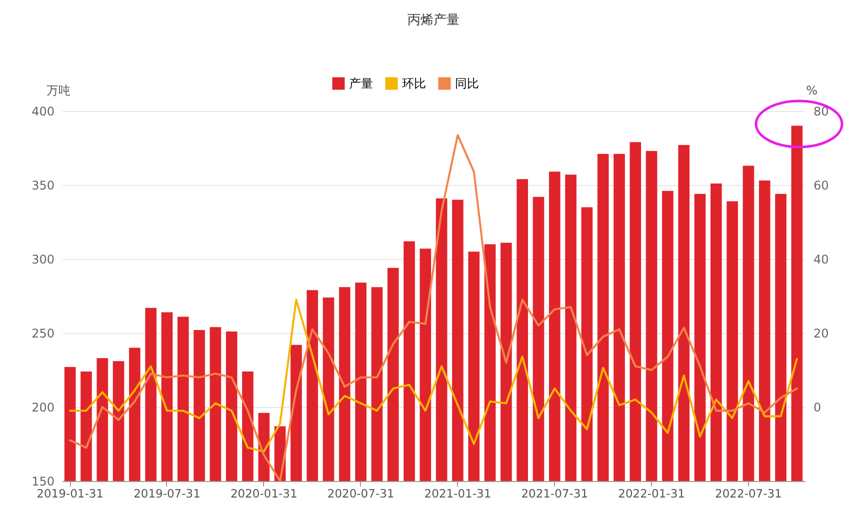 The image size is (868, 506). I want to click on x-tick-label: 2021-07-31, so click(554, 493).